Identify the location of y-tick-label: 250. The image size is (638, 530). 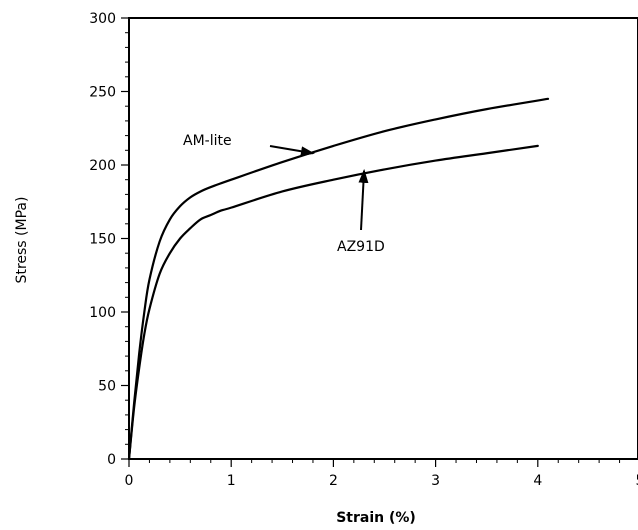
(102, 93).